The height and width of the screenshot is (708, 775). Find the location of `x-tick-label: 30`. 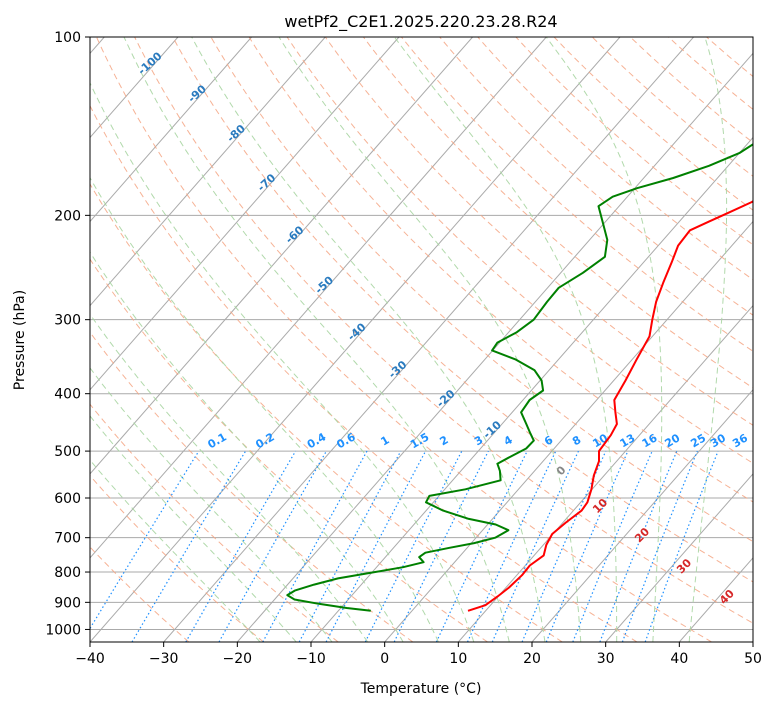

x-tick-label: 30 is located at coordinates (606, 659).